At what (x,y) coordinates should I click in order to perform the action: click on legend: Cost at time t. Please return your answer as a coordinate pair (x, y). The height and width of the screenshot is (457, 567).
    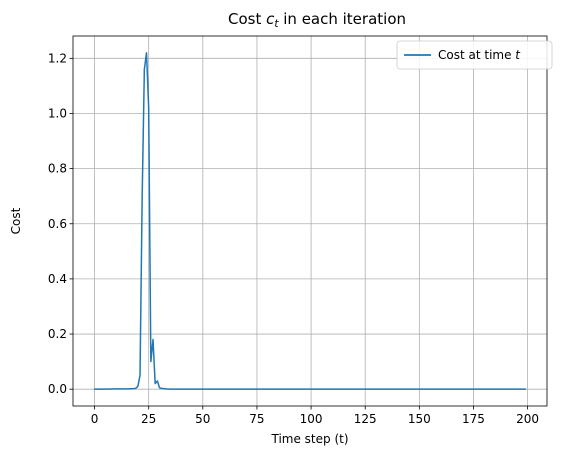
    Looking at the image, I should click on (474, 55).